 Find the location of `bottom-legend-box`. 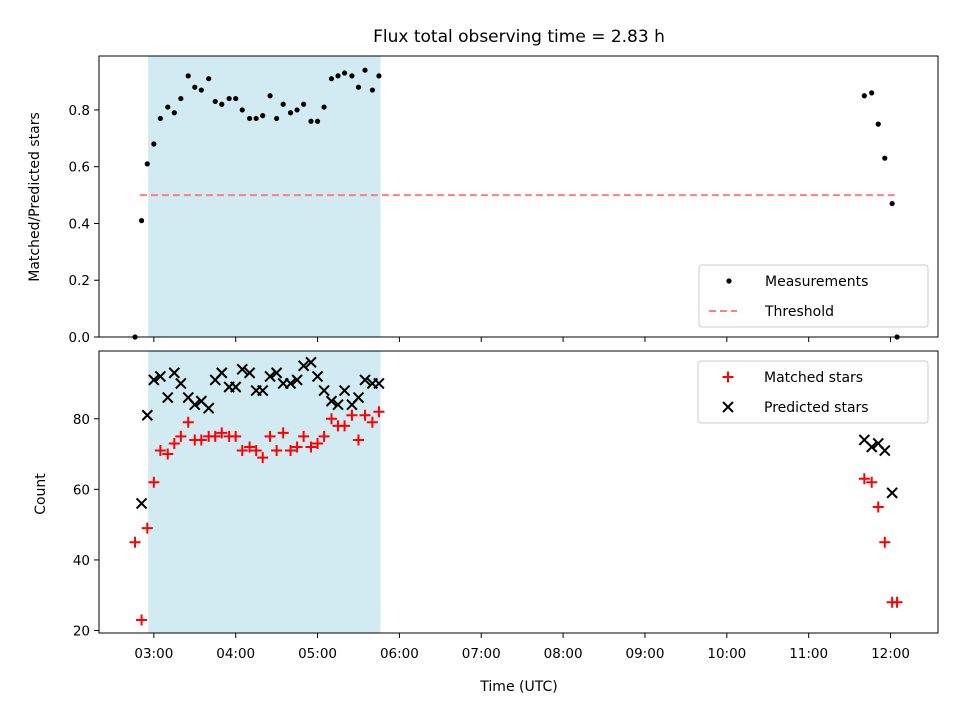

bottom-legend-box is located at coordinates (813, 392).